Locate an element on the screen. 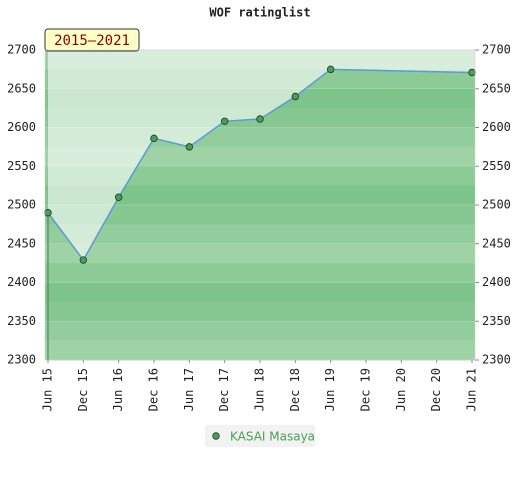 The height and width of the screenshot is (480, 520). y-tick-label: 2300 is located at coordinates (21, 360).